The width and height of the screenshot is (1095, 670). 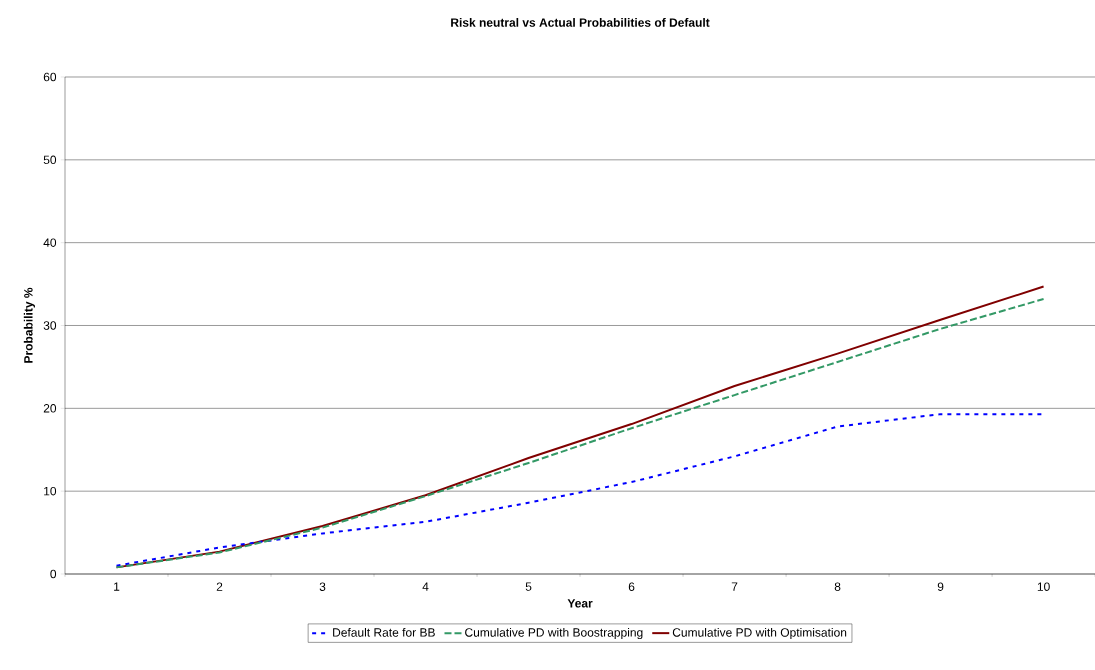 I want to click on y-tick-label: 50, so click(x=50, y=160).